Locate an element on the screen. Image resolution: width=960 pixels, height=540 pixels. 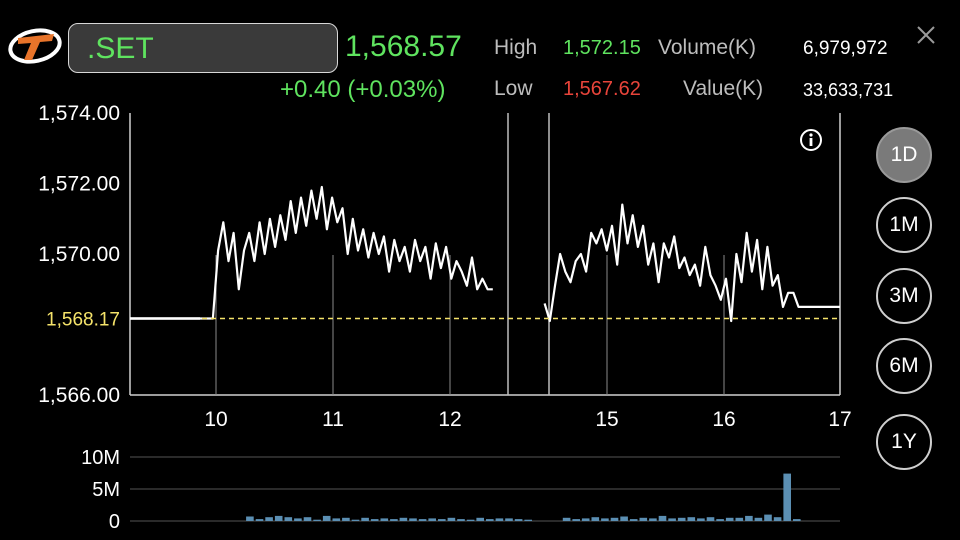
y-tick-label: 1,570.00 is located at coordinates (79, 254).